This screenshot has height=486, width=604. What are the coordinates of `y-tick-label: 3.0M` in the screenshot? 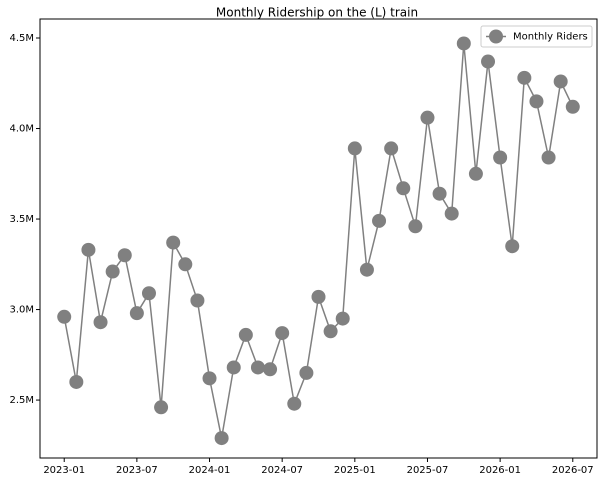 It's located at (21, 310).